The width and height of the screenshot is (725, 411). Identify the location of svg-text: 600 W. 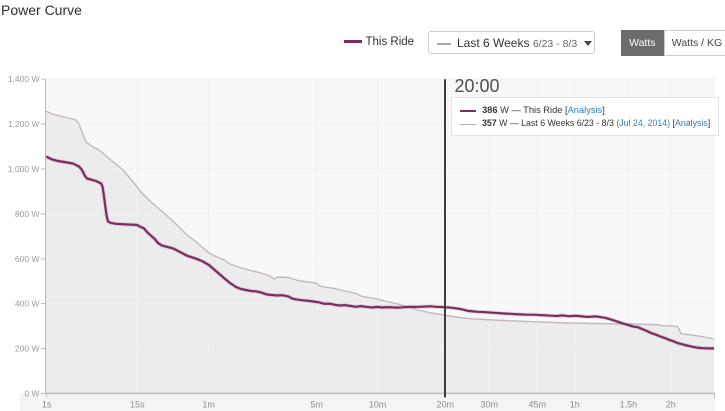
(27, 259).